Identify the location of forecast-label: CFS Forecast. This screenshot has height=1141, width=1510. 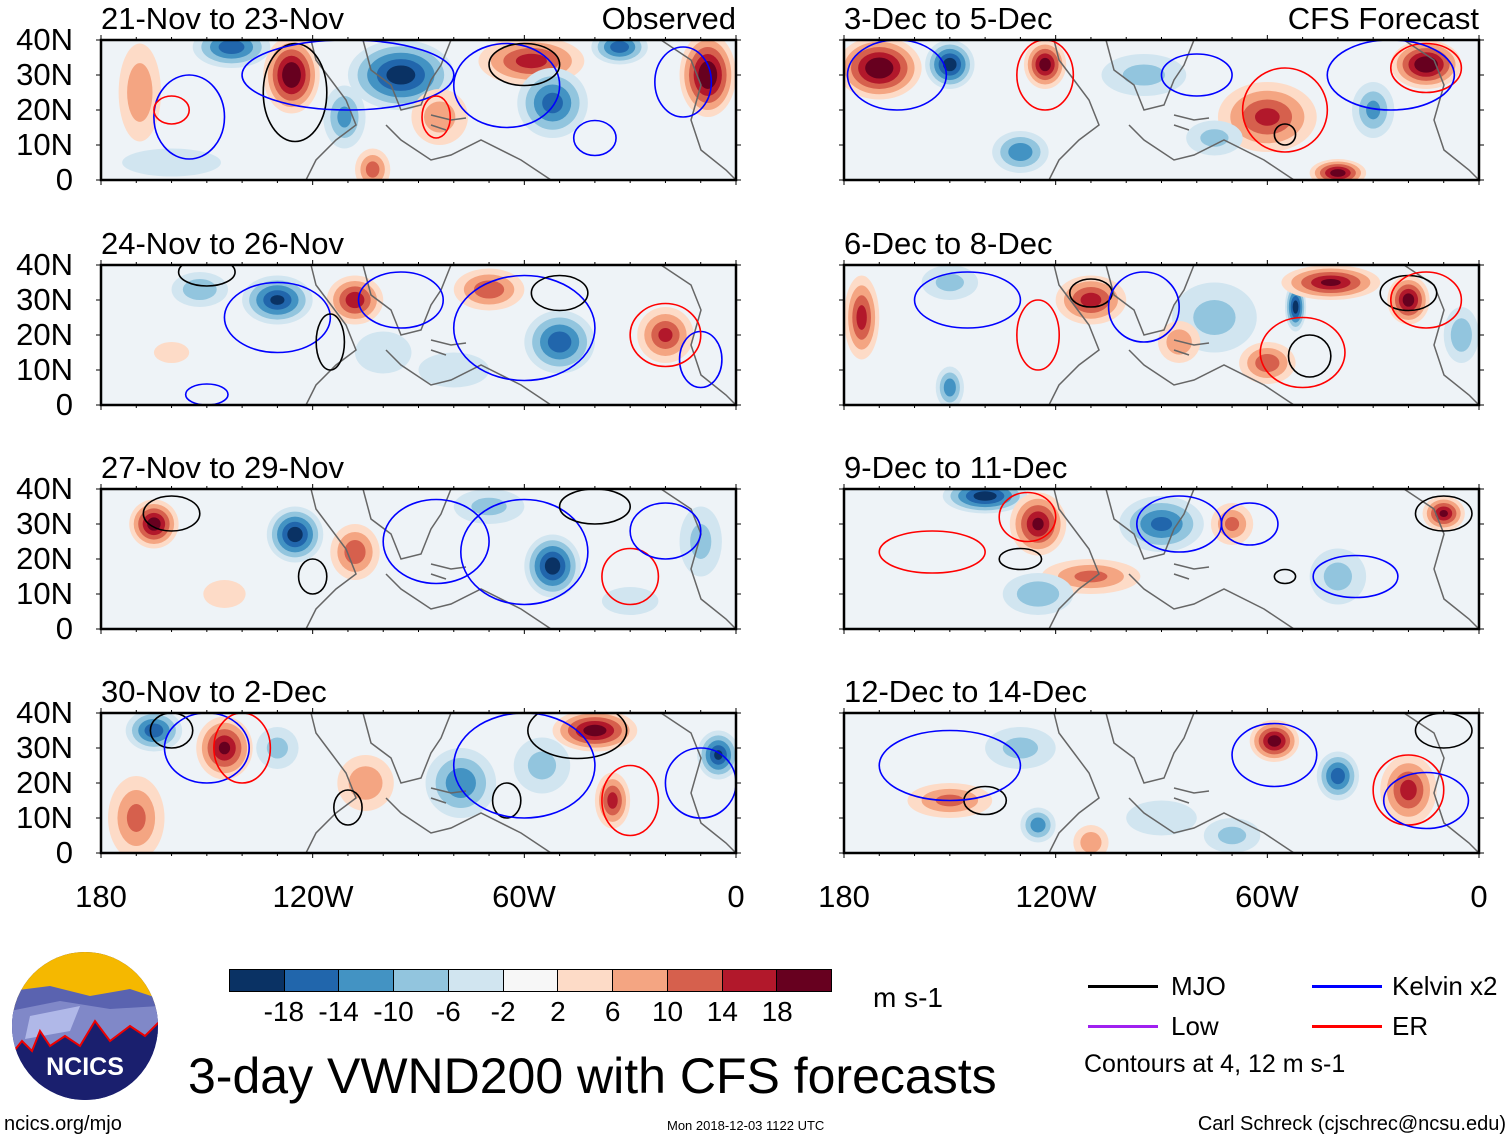
(1383, 18).